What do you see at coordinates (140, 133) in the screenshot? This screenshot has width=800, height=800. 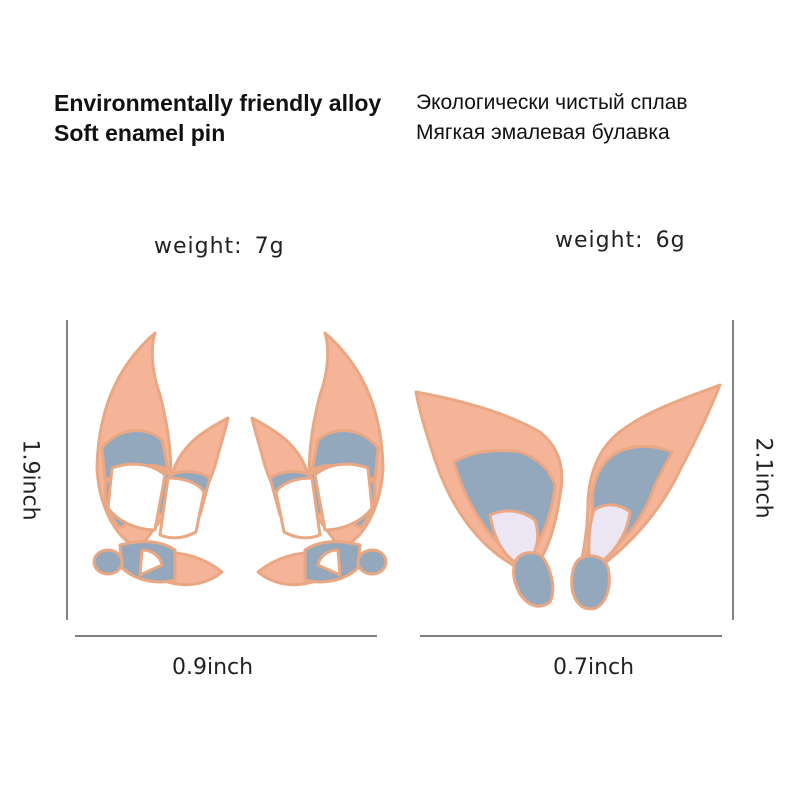 I see `english-heading-line-2: Soft enamel pin` at bounding box center [140, 133].